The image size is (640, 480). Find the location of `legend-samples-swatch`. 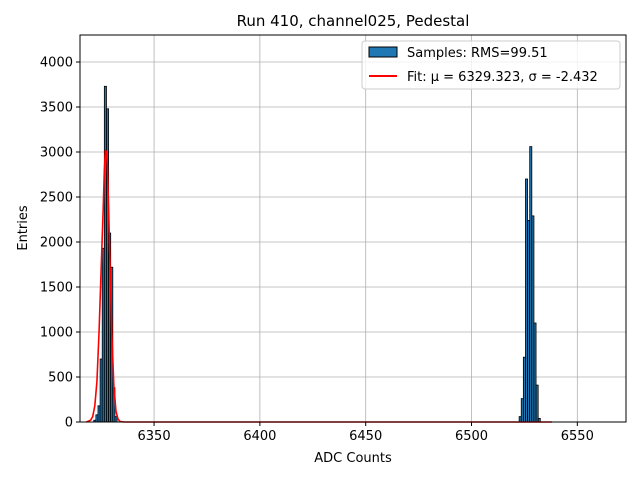

legend-samples-swatch is located at coordinates (383, 52).